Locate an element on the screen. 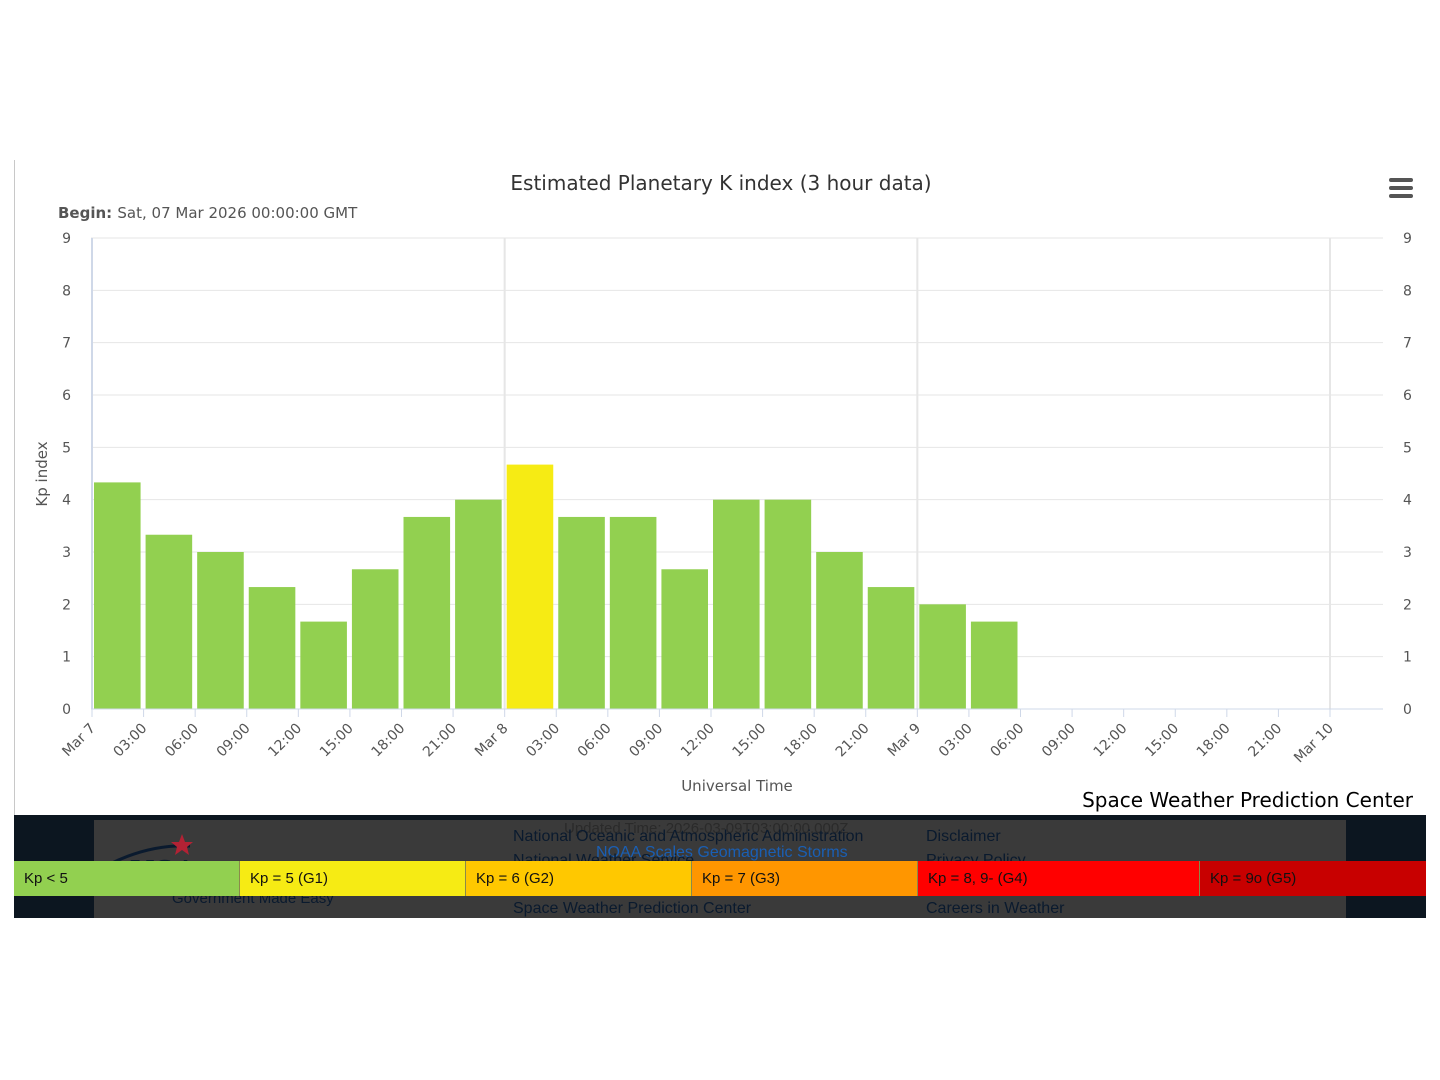 Image resolution: width=1440 pixels, height=1080 pixels. chart-subtitle: Begin: Sat, 07 Mar 2026 00:00:00 GMT is located at coordinates (208, 213).